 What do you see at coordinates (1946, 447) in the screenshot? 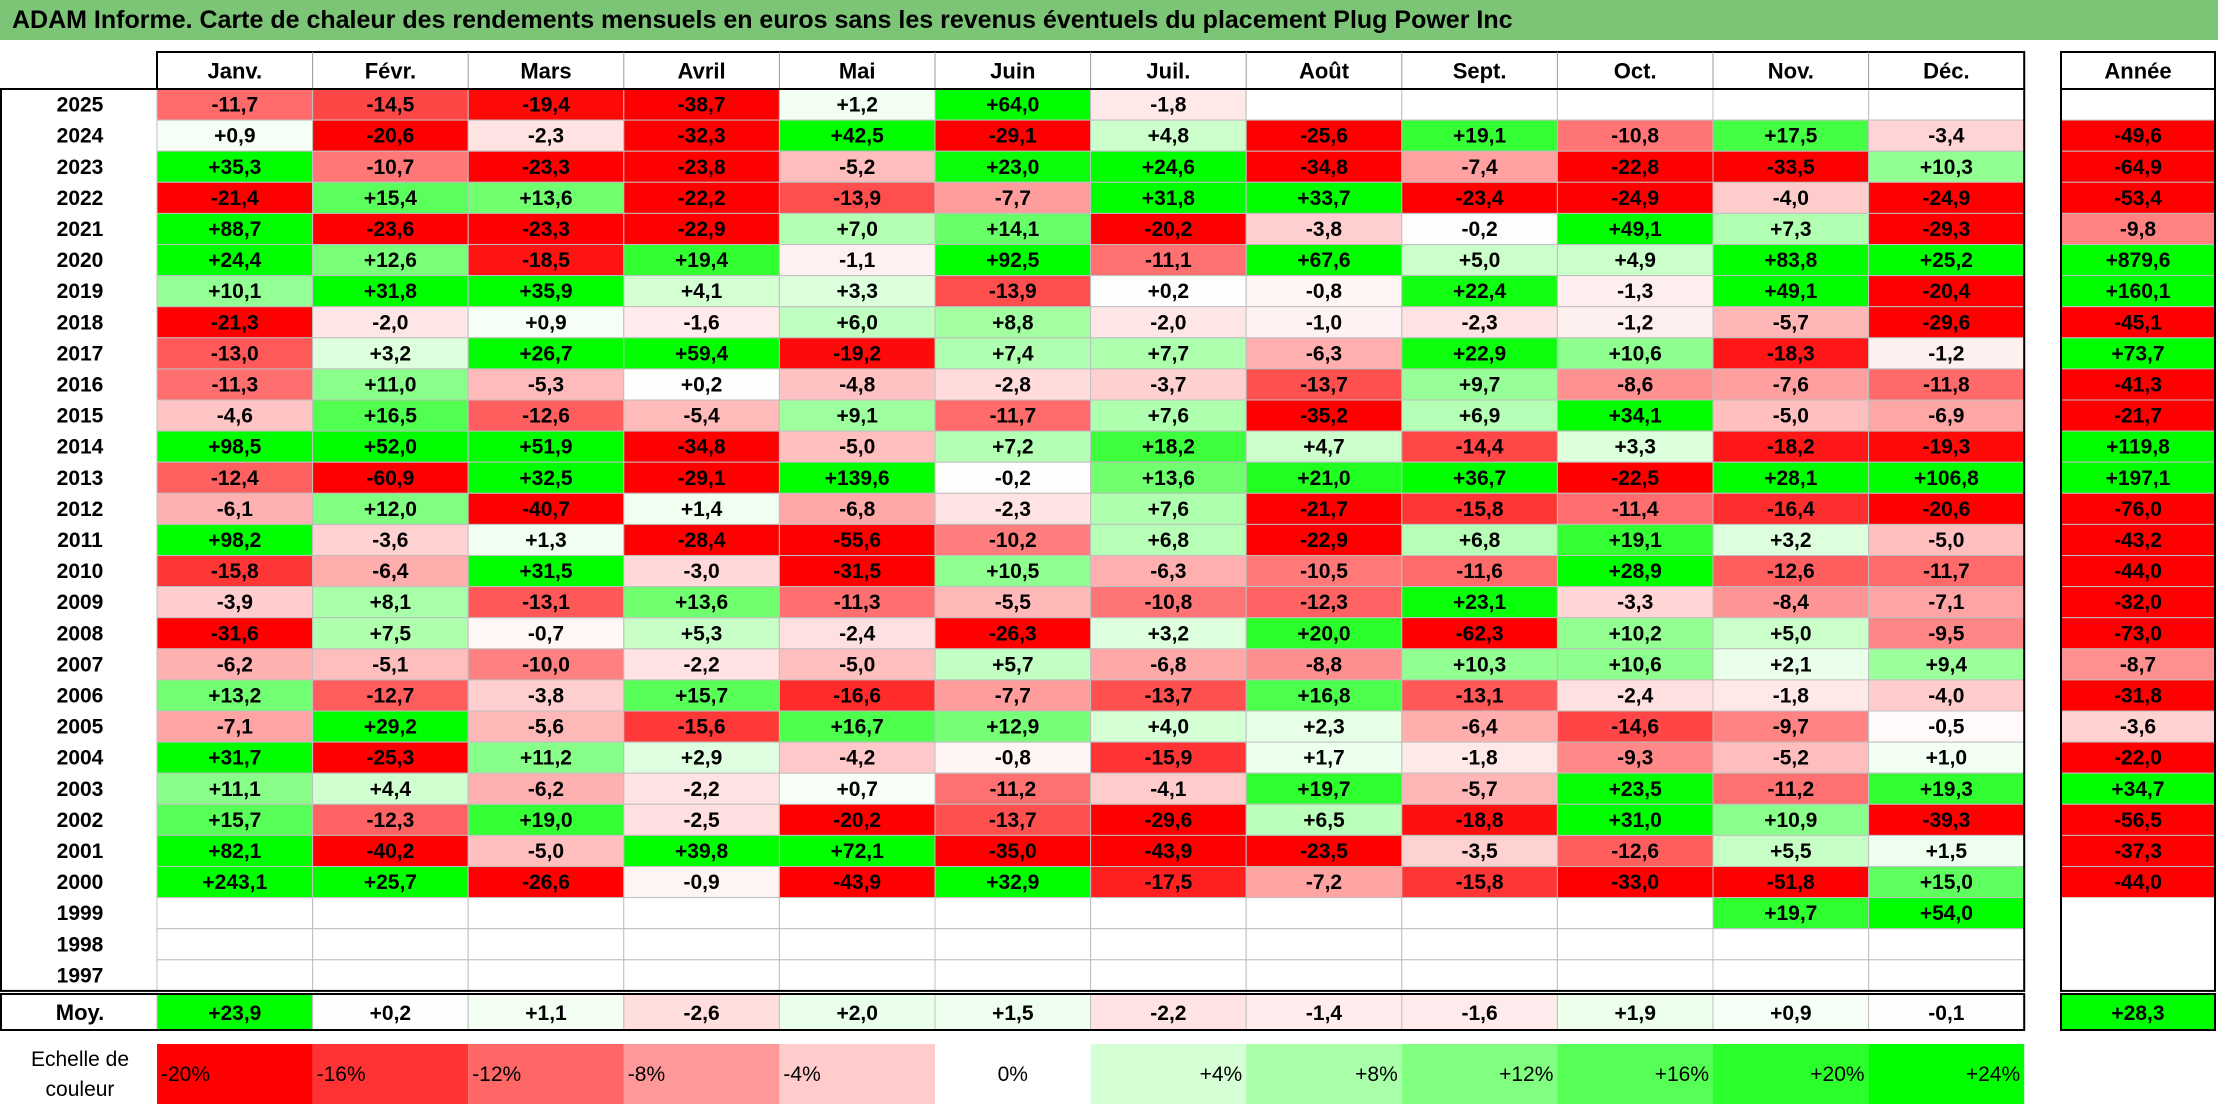
I see `cell-value: -19,3` at bounding box center [1946, 447].